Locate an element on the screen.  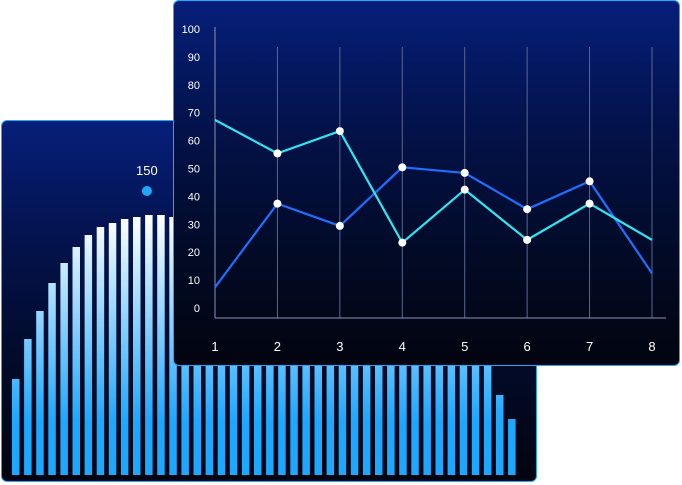
y-tick-label: 10 is located at coordinates (194, 281).